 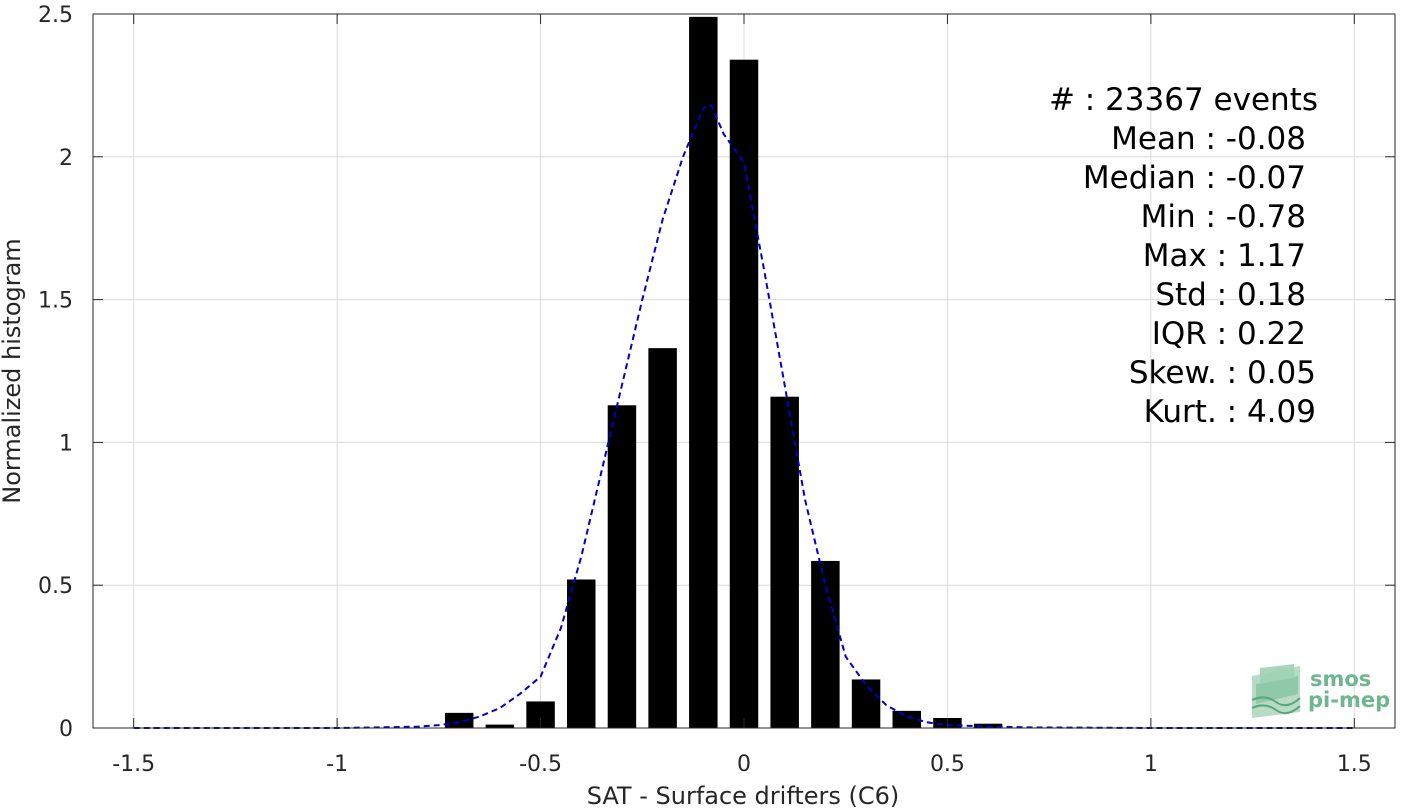 I want to click on logo-mark-icon, so click(x=1276, y=691).